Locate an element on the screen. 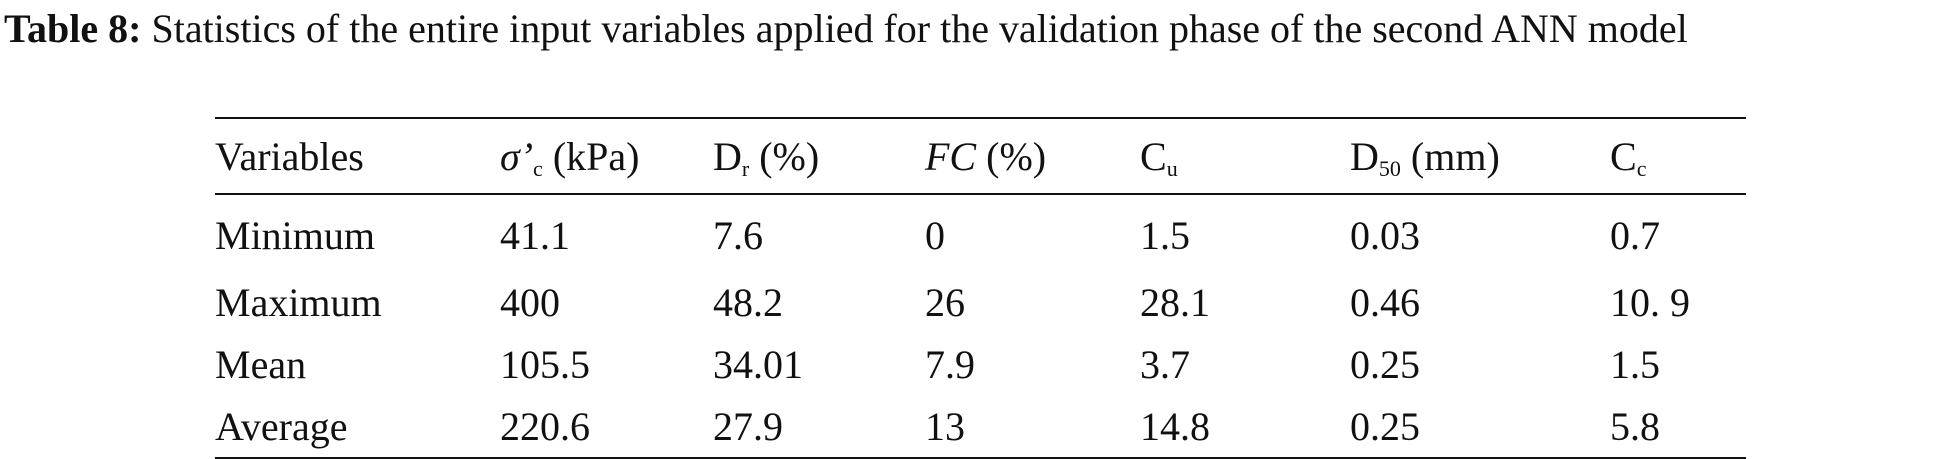 This screenshot has height=459, width=1954. table-cell: 400 is located at coordinates (530, 302).